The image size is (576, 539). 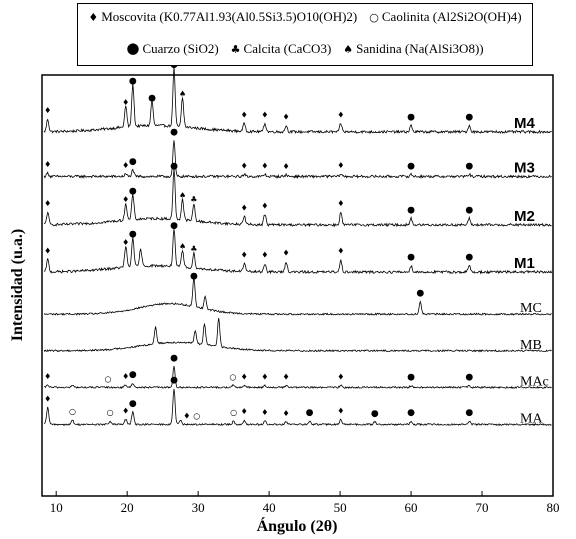 What do you see at coordinates (420, 48) in the screenshot?
I see `legend-text: Sanidina (Na(AlSi3O8))` at bounding box center [420, 48].